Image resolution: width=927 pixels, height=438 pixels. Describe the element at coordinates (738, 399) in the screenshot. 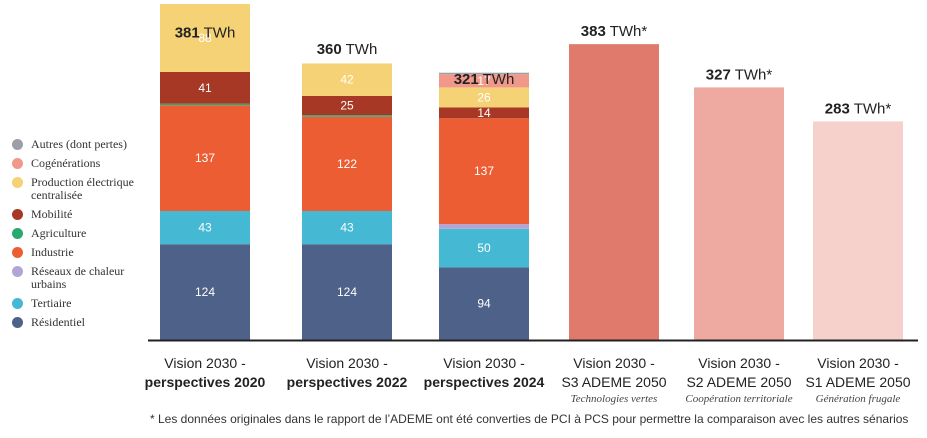

I see `x-tick-sublabel: Coopération territoriale` at that location.